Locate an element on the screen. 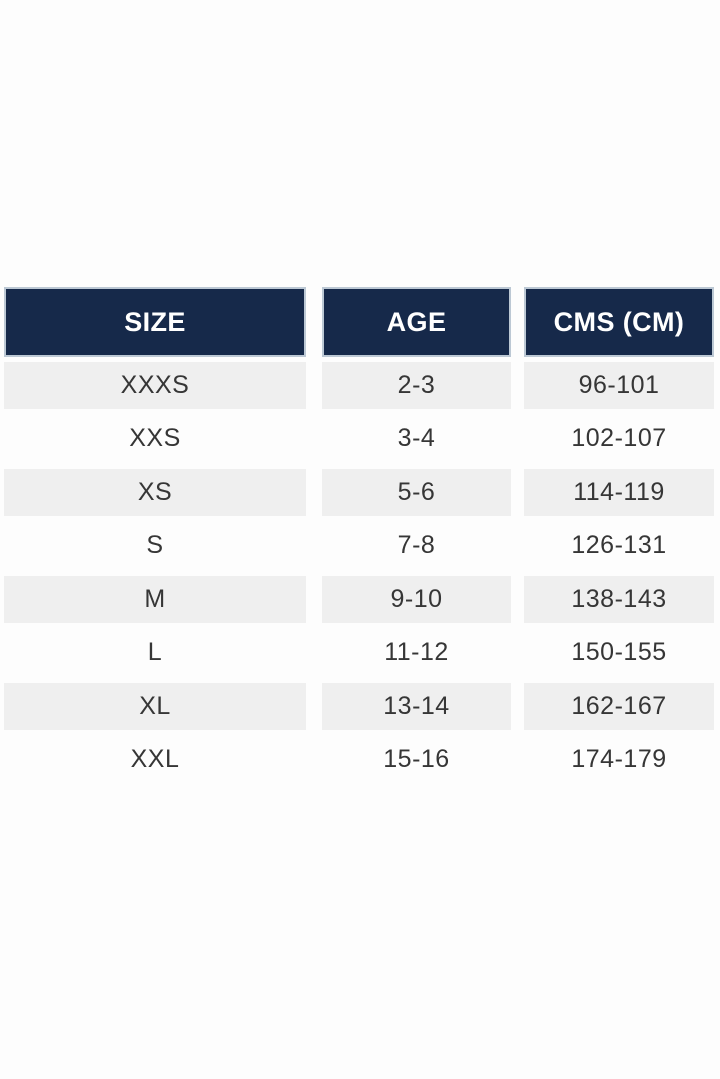 The height and width of the screenshot is (1079, 720). cell-cms-l: 150-155 is located at coordinates (619, 652).